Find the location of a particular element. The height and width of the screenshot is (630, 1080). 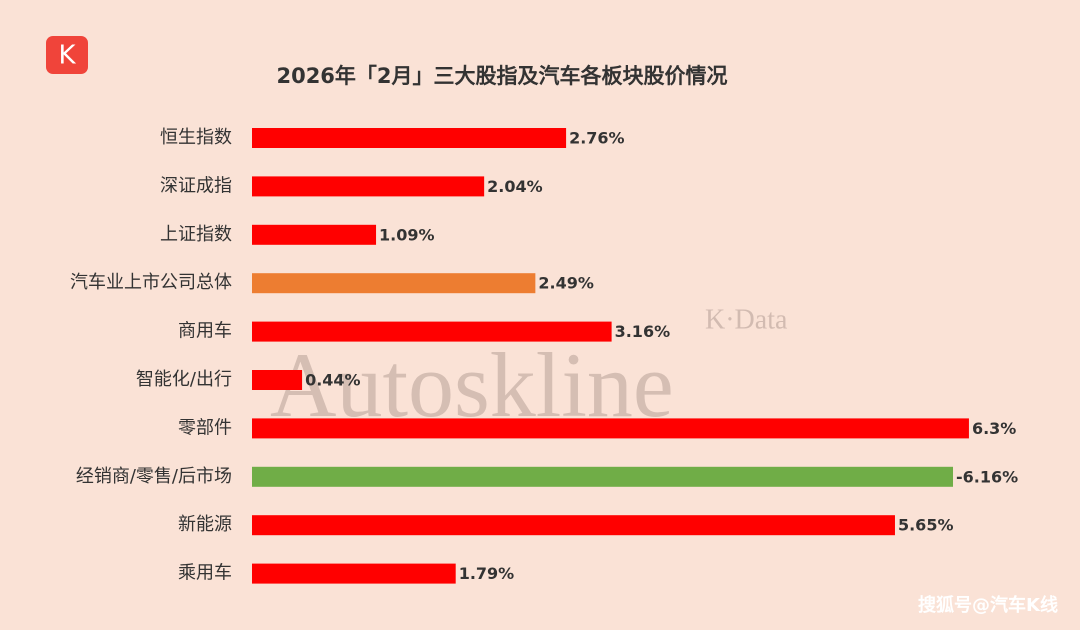

y-tick-label: 新能源 is located at coordinates (205, 524).